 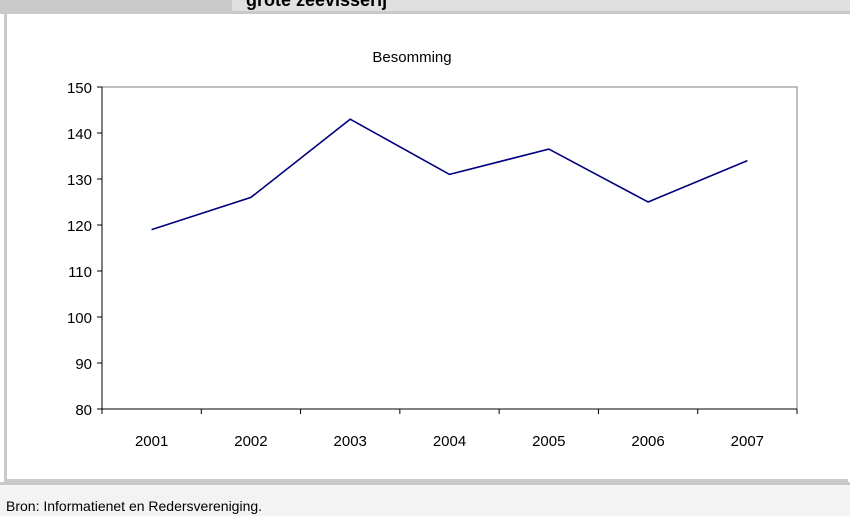 What do you see at coordinates (449, 441) in the screenshot?
I see `x-tick-label: 2004` at bounding box center [449, 441].